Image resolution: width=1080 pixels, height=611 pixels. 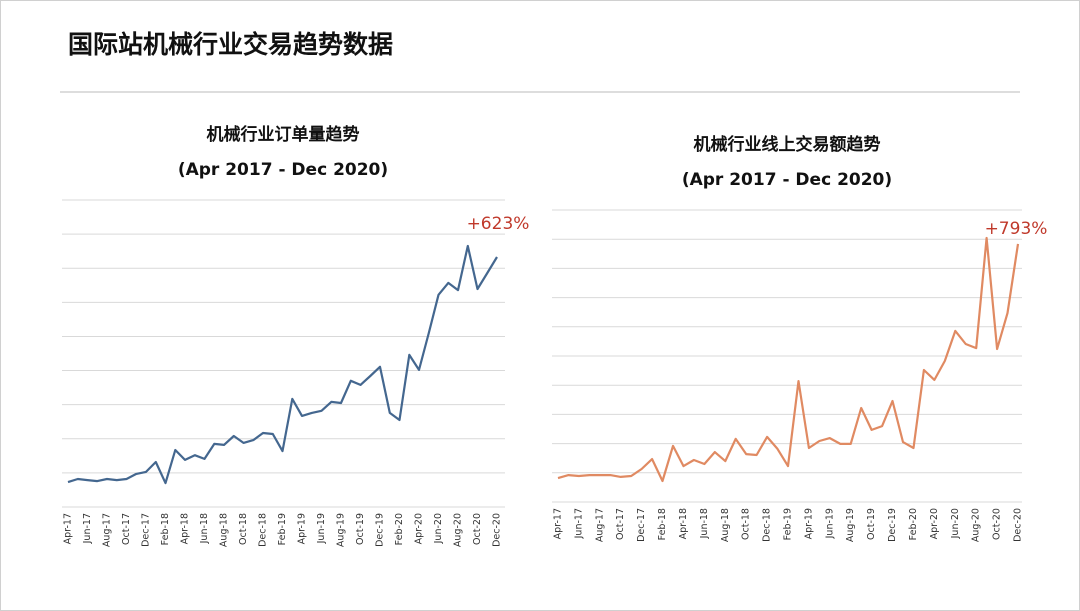 What do you see at coordinates (230, 44) in the screenshot?
I see `slide-title: 国际站机械行业交易趋势数据` at bounding box center [230, 44].